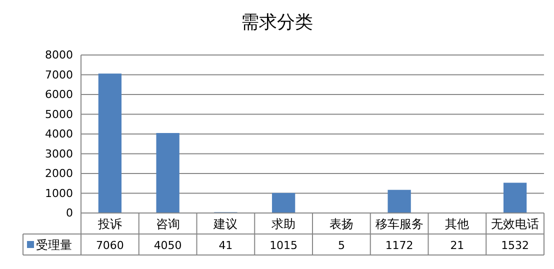 This screenshot has height=269, width=554. Describe the element at coordinates (277, 22) in the screenshot. I see `chart-title: 需求分类` at that location.